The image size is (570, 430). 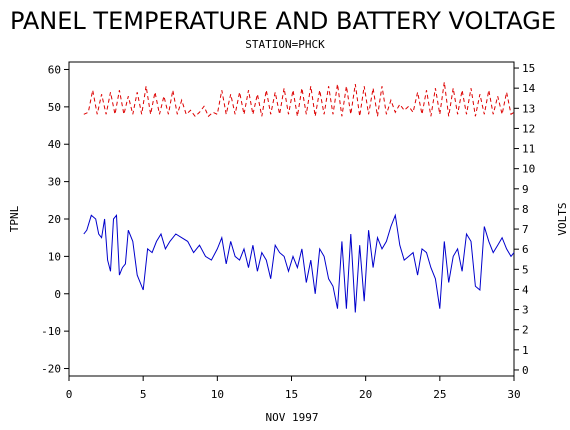 What do you see at coordinates (525, 289) in the screenshot?
I see `right-y-tick-label: 4` at bounding box center [525, 289].